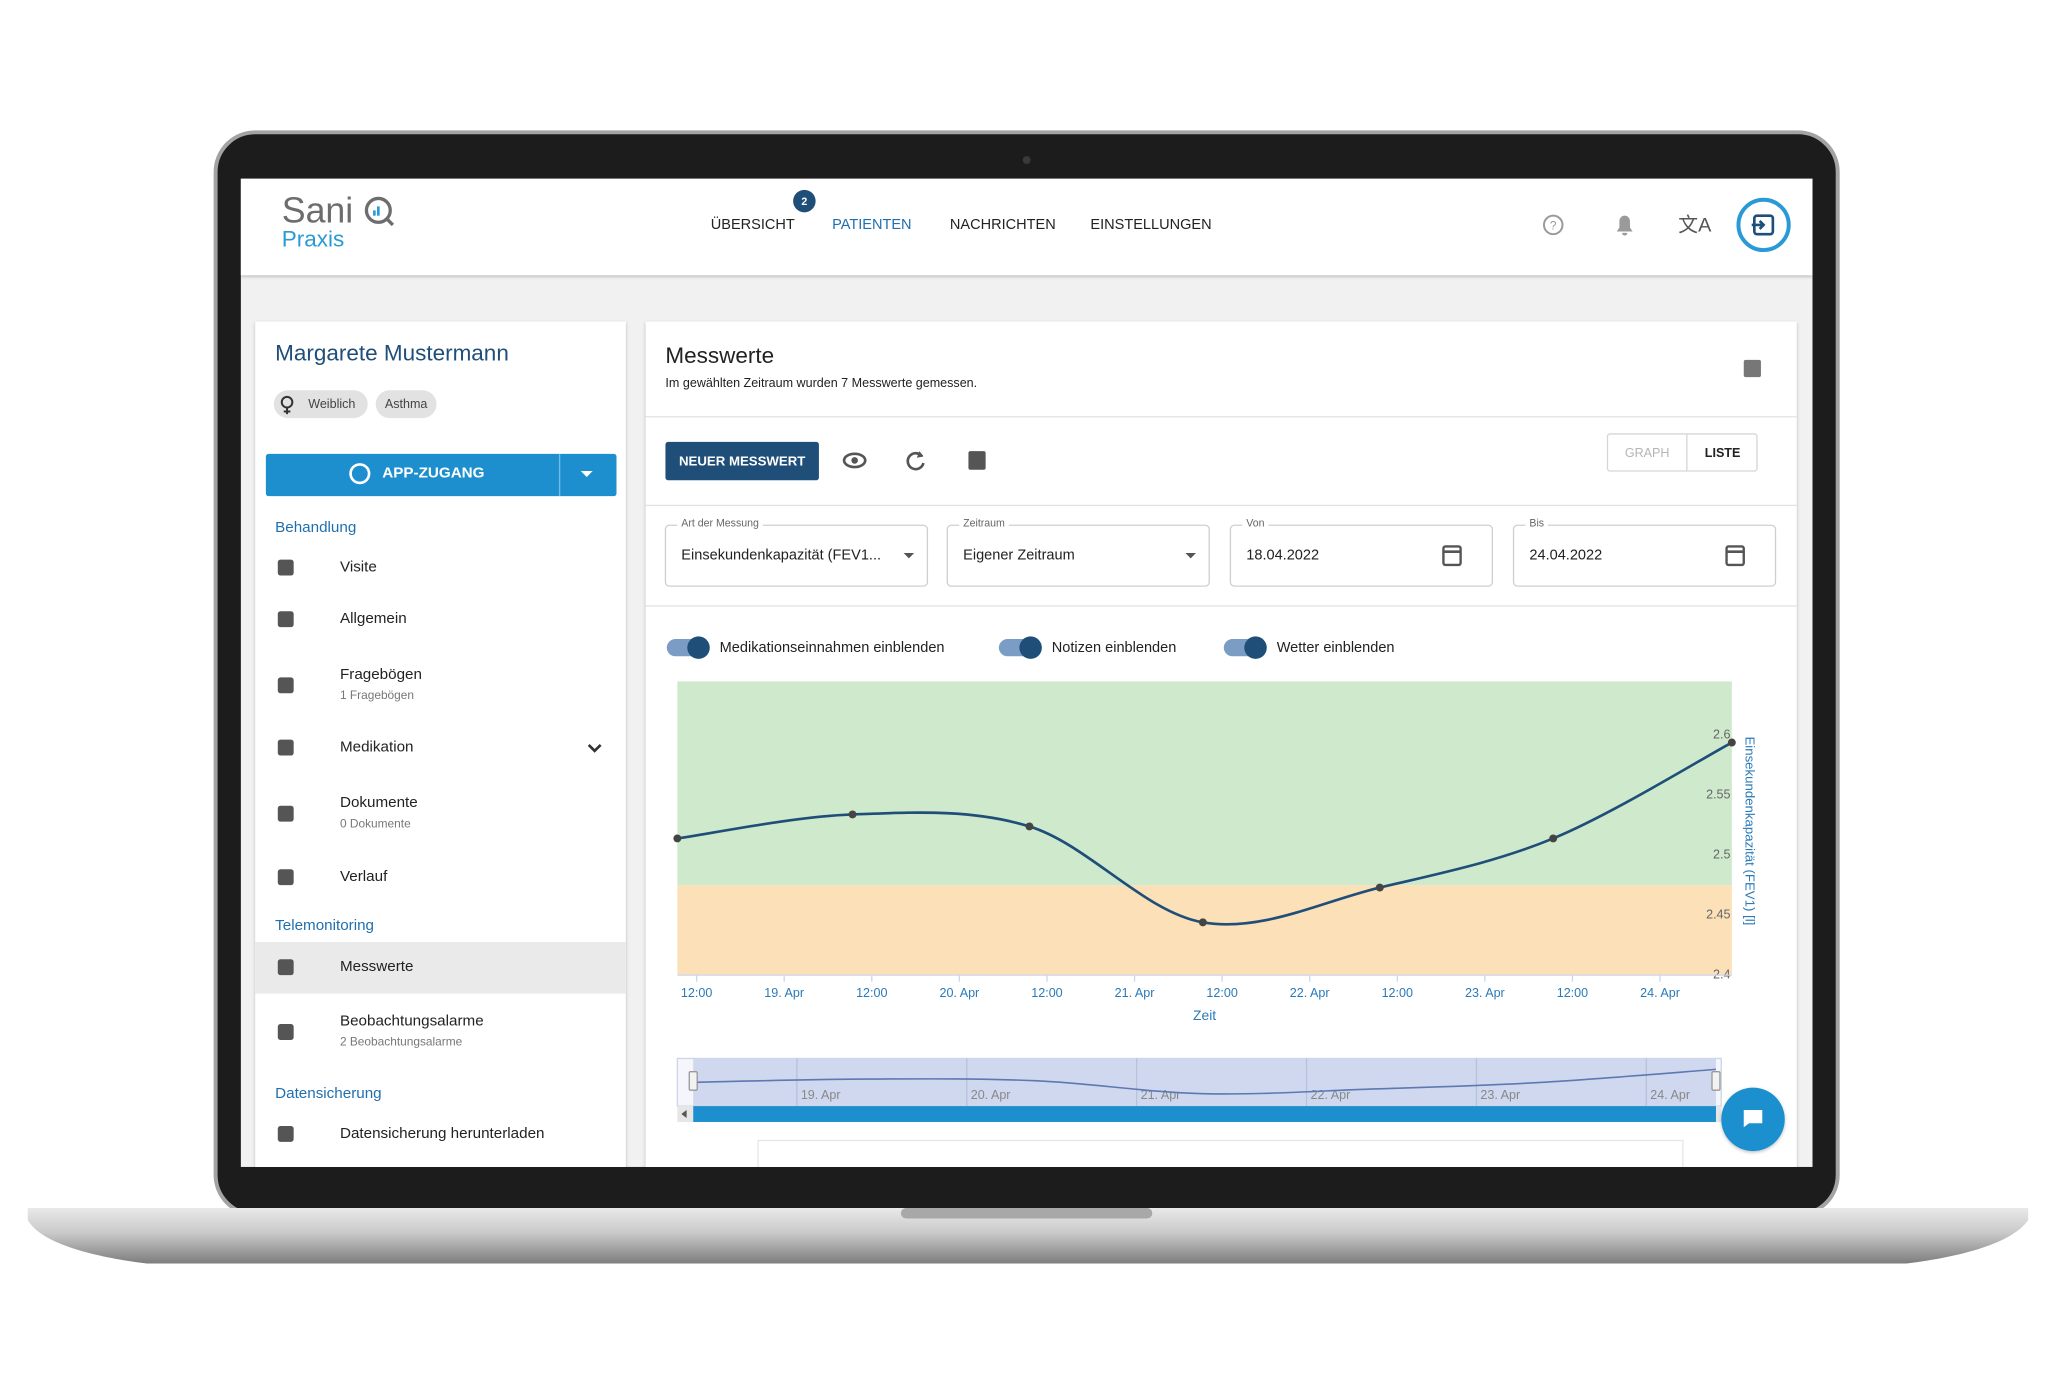  What do you see at coordinates (753, 224) in the screenshot?
I see `nav-link: ÜBERSICHT` at bounding box center [753, 224].